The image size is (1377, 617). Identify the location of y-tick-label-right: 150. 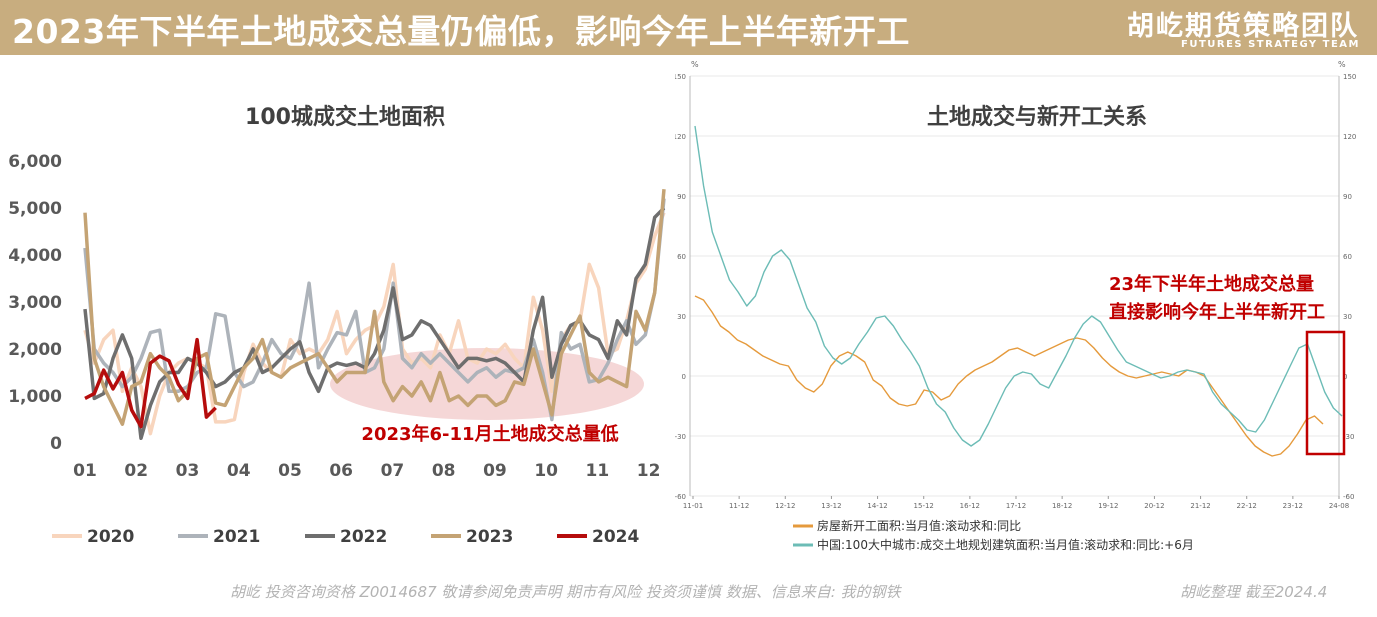
(1349, 77).